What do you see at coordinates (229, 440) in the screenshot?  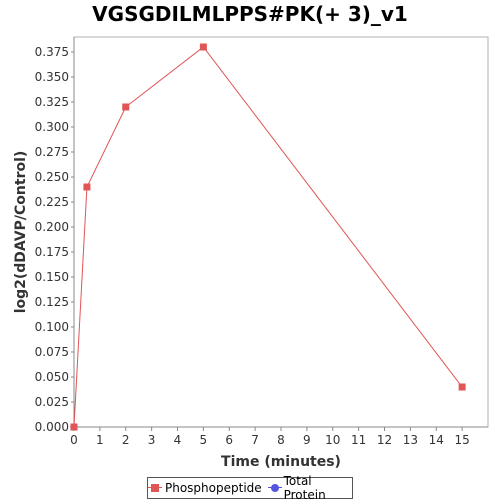 I see `x-tick-label: 6` at bounding box center [229, 440].